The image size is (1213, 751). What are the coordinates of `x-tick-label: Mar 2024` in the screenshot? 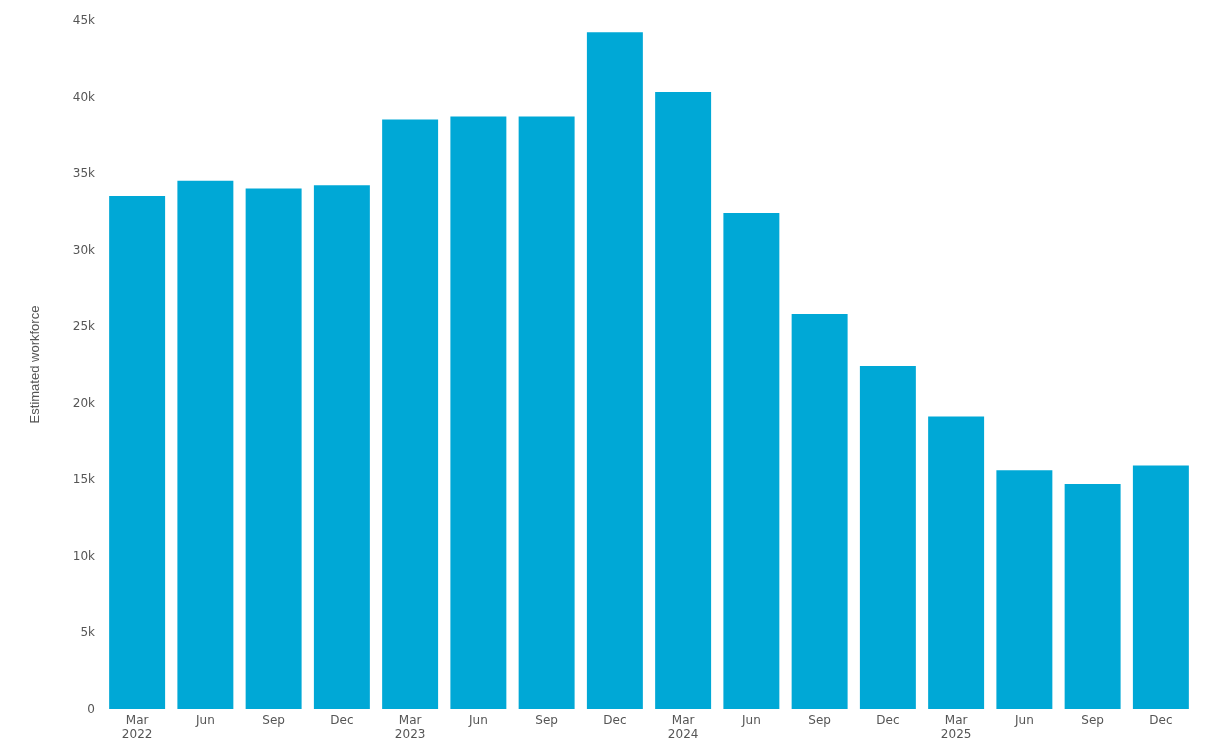 It's located at (683, 727).